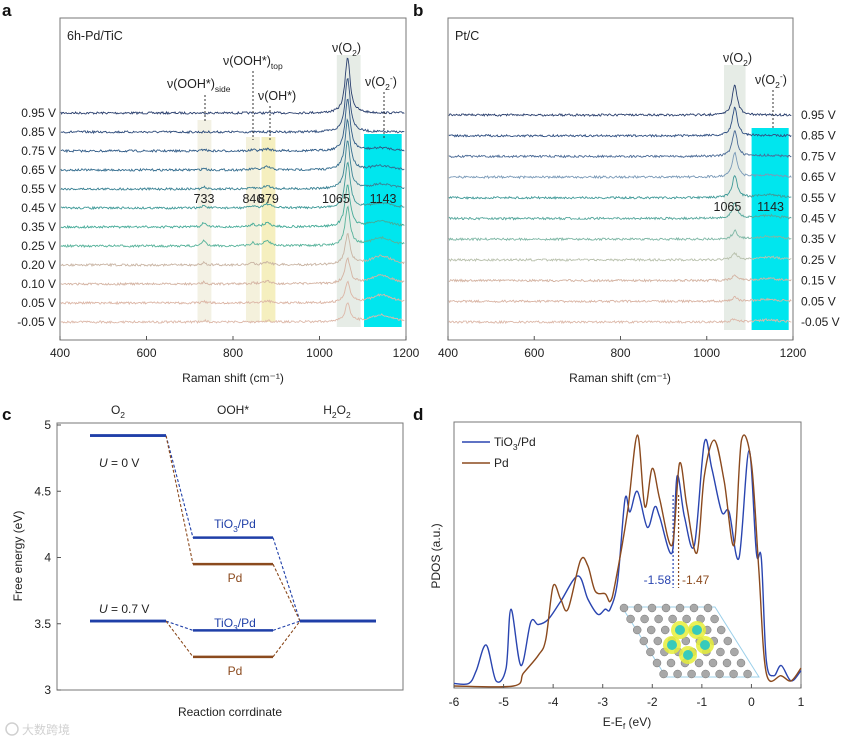 The height and width of the screenshot is (740, 852). What do you see at coordinates (38, 189) in the screenshot?
I see `potential-label: 0.55 V` at bounding box center [38, 189].